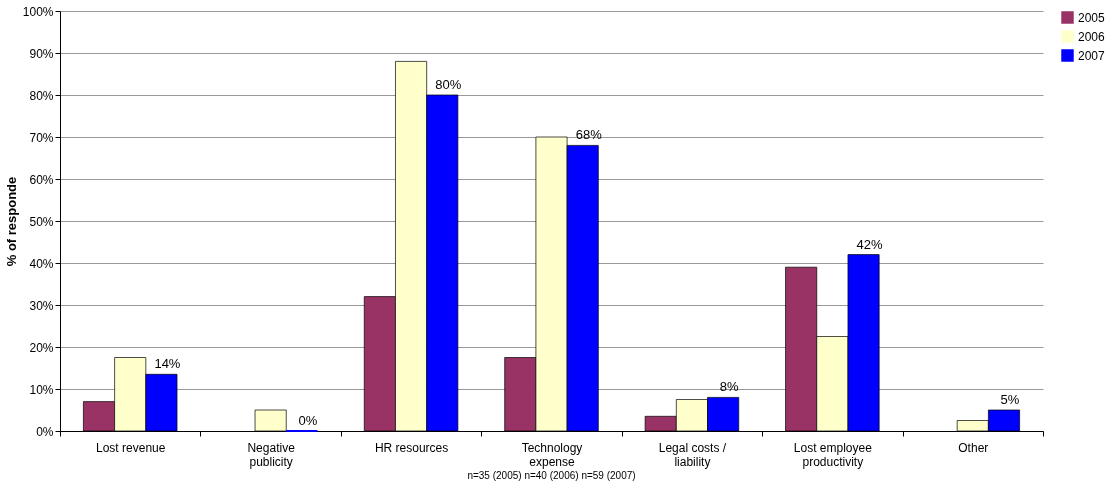 The width and height of the screenshot is (1110, 486). What do you see at coordinates (1092, 17) in the screenshot?
I see `legend-label: 2005` at bounding box center [1092, 17].